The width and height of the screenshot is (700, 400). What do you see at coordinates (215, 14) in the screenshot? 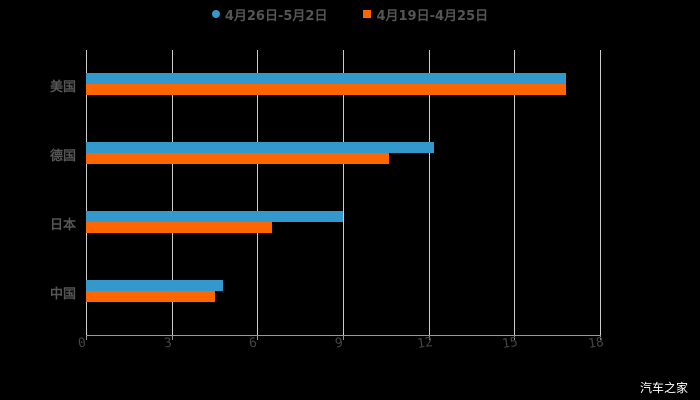
I see `legend-dot-icon` at bounding box center [215, 14].